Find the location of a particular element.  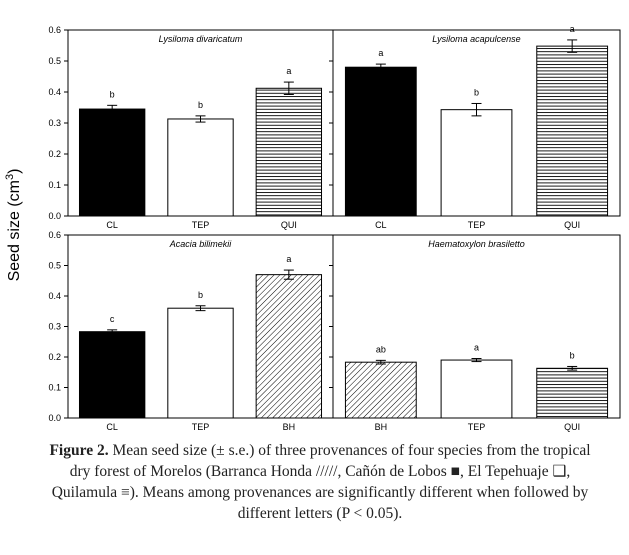

panel-title: Lysiloma divaricatum is located at coordinates (201, 39).